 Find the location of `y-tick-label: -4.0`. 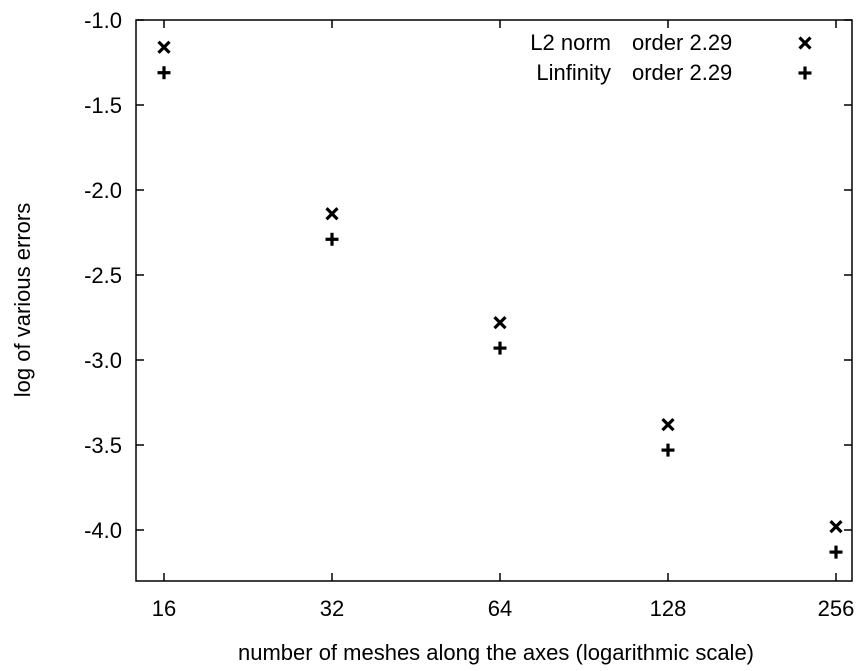

y-tick-label: -4.0 is located at coordinates (103, 530).